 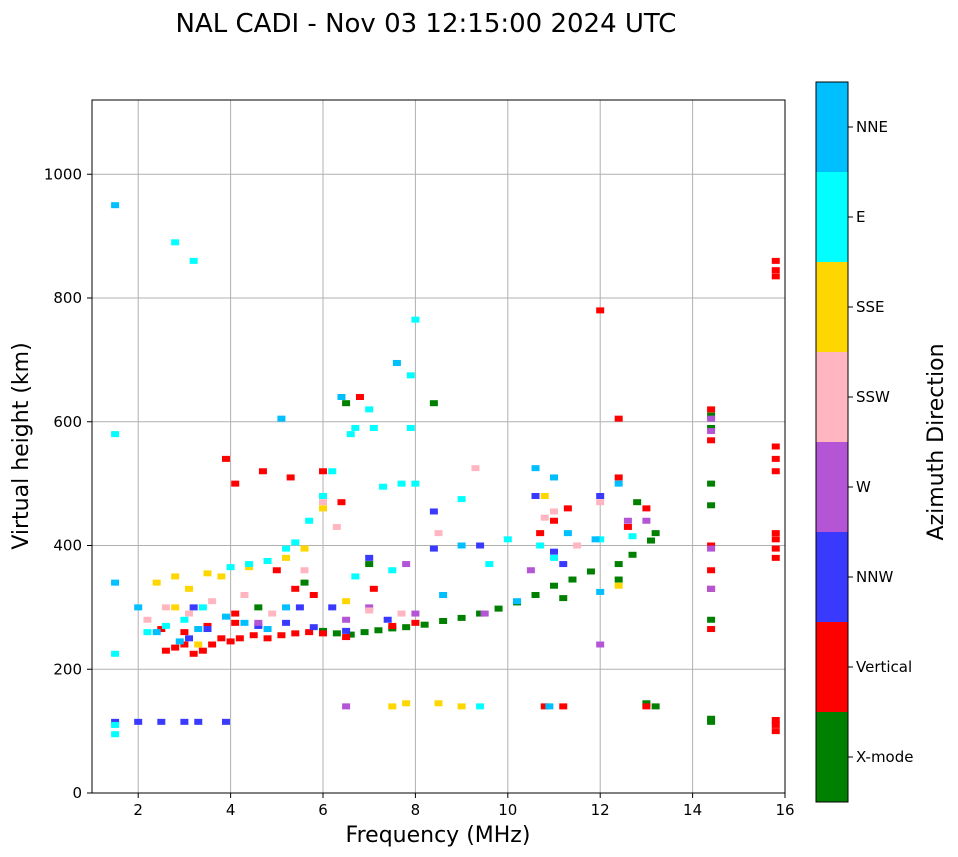 I want to click on x-tick-label: 6, so click(x=323, y=810).